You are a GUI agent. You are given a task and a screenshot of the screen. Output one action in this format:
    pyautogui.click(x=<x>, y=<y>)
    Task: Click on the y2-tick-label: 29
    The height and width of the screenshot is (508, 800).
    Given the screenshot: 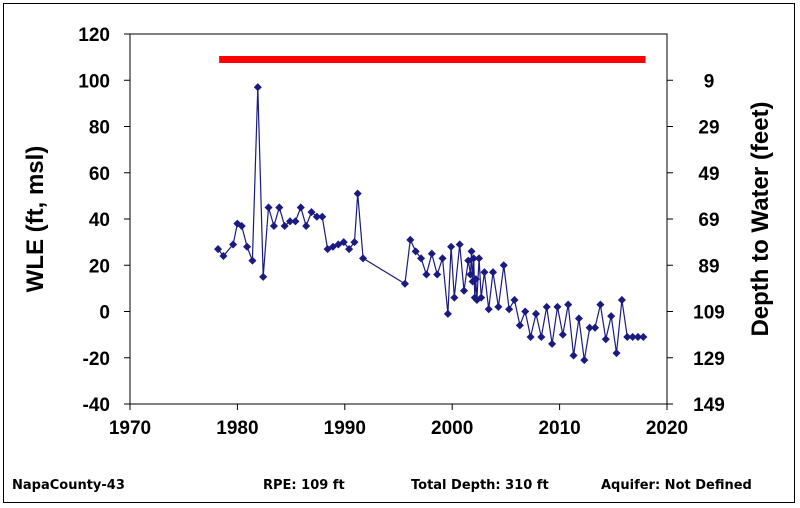 What is the action you would take?
    pyautogui.click(x=708, y=128)
    